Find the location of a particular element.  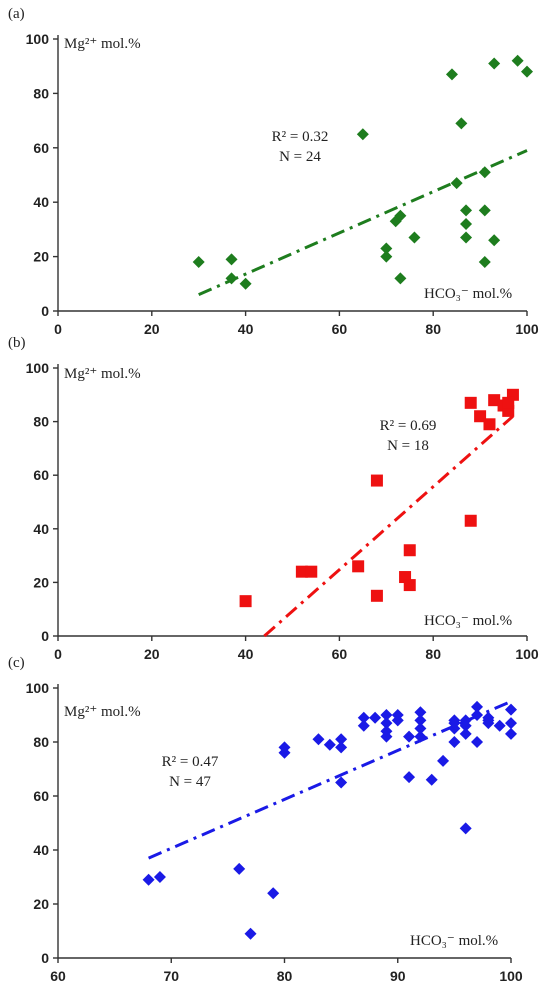

panel-label: (b) is located at coordinates (17, 343).